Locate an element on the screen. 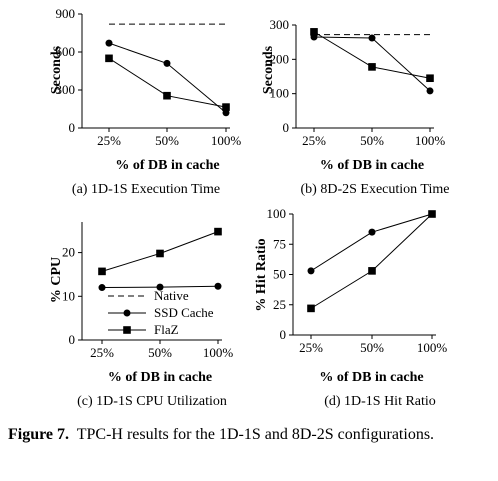  y-tick-label: 50 is located at coordinates (279, 274).